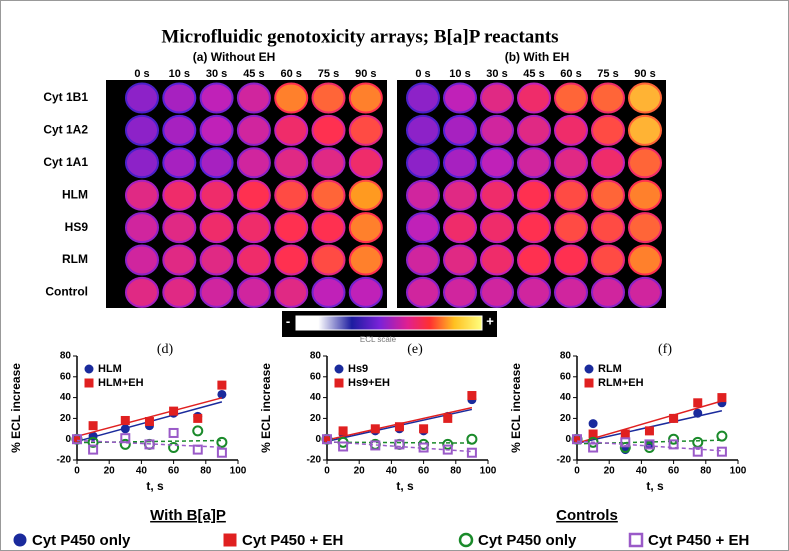  What do you see at coordinates (65, 130) in the screenshot?
I see `row-label: Cyt 1A2` at bounding box center [65, 130].